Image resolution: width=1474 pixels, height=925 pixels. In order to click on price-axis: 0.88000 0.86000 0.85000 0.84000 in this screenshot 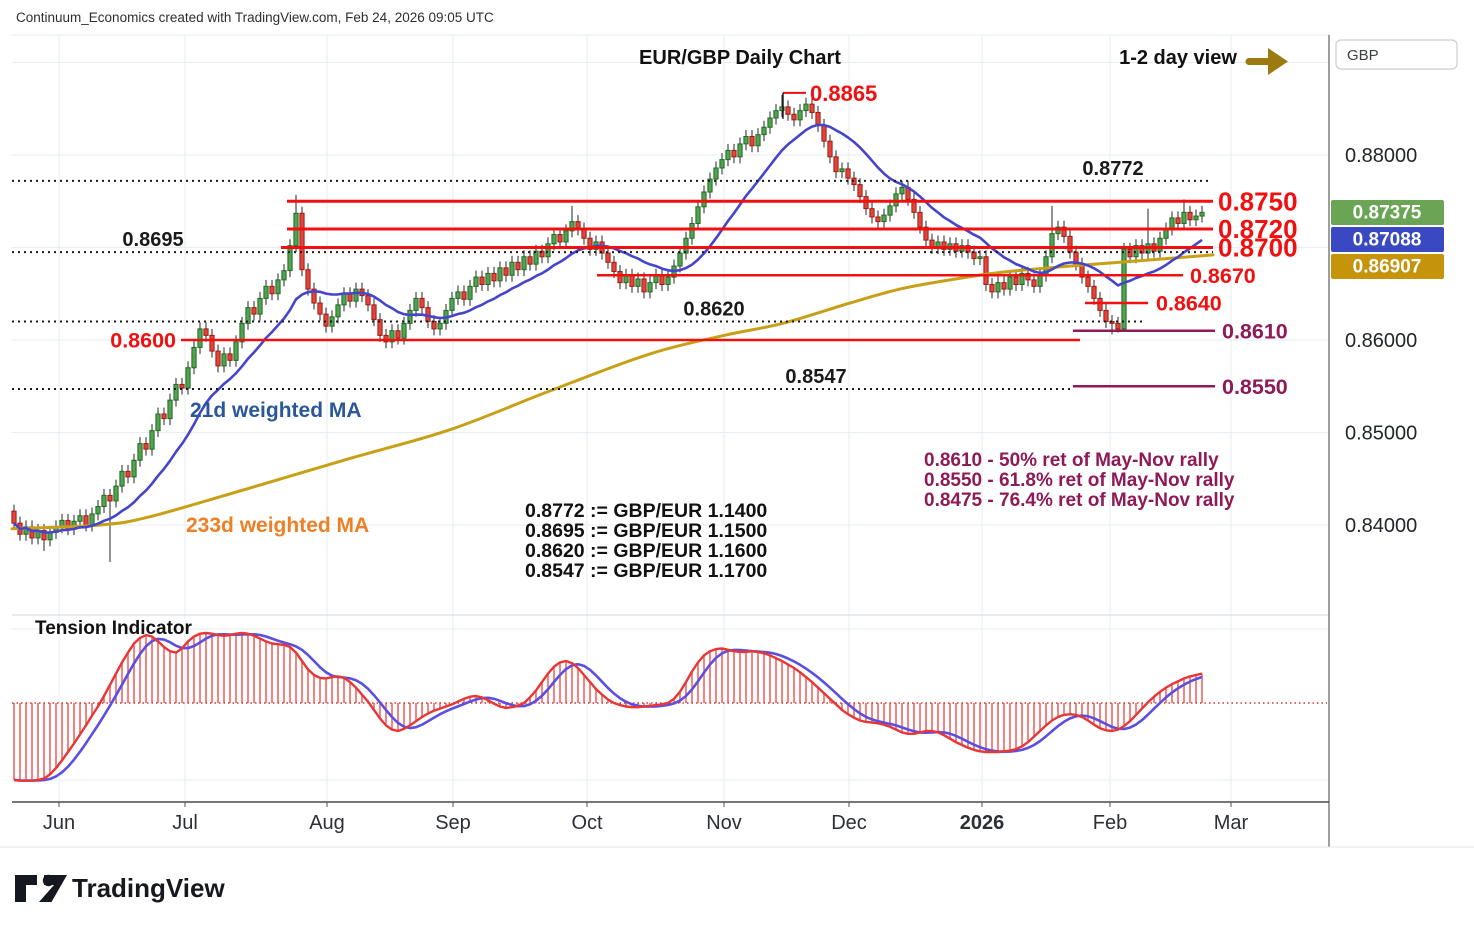, I will do `click(1381, 341)`.